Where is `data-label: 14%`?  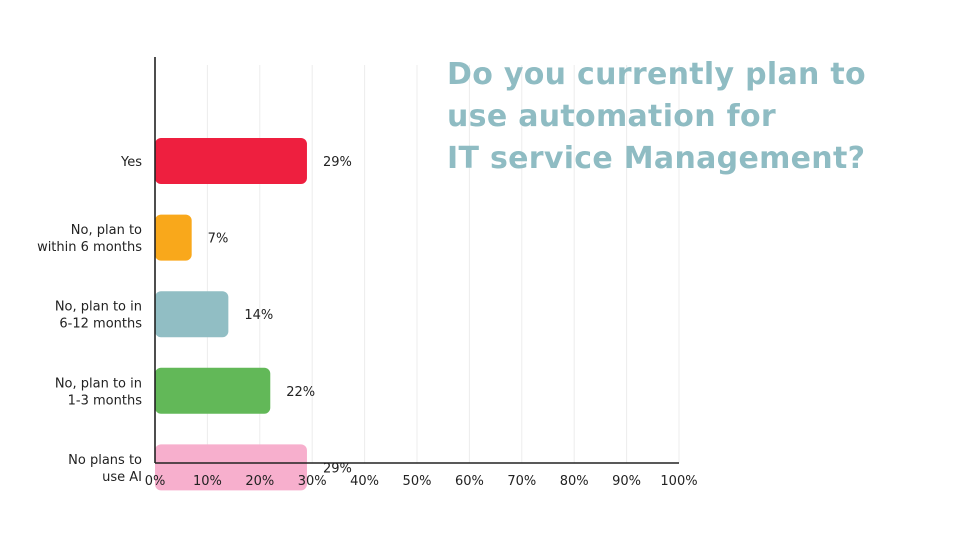
data-label: 14% is located at coordinates (258, 315).